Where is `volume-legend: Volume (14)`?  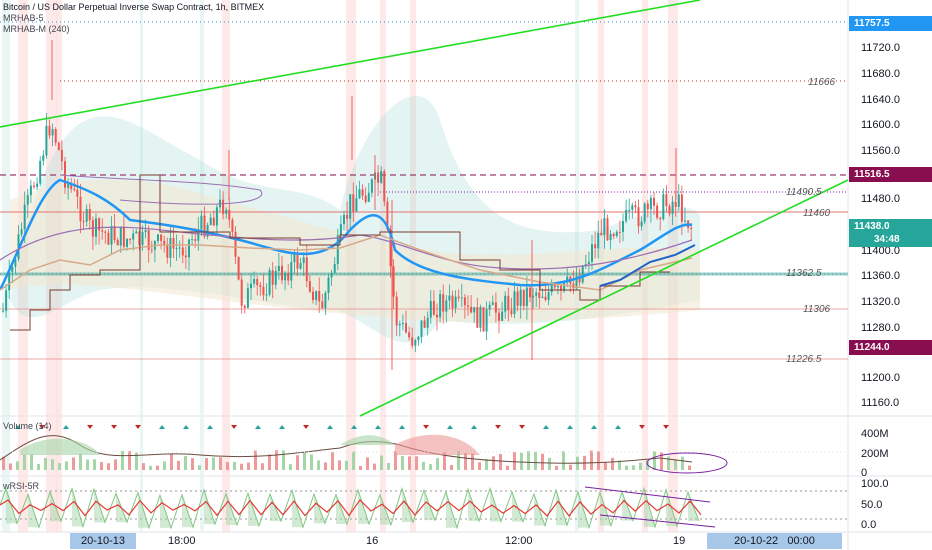
volume-legend: Volume (14) is located at coordinates (27, 426).